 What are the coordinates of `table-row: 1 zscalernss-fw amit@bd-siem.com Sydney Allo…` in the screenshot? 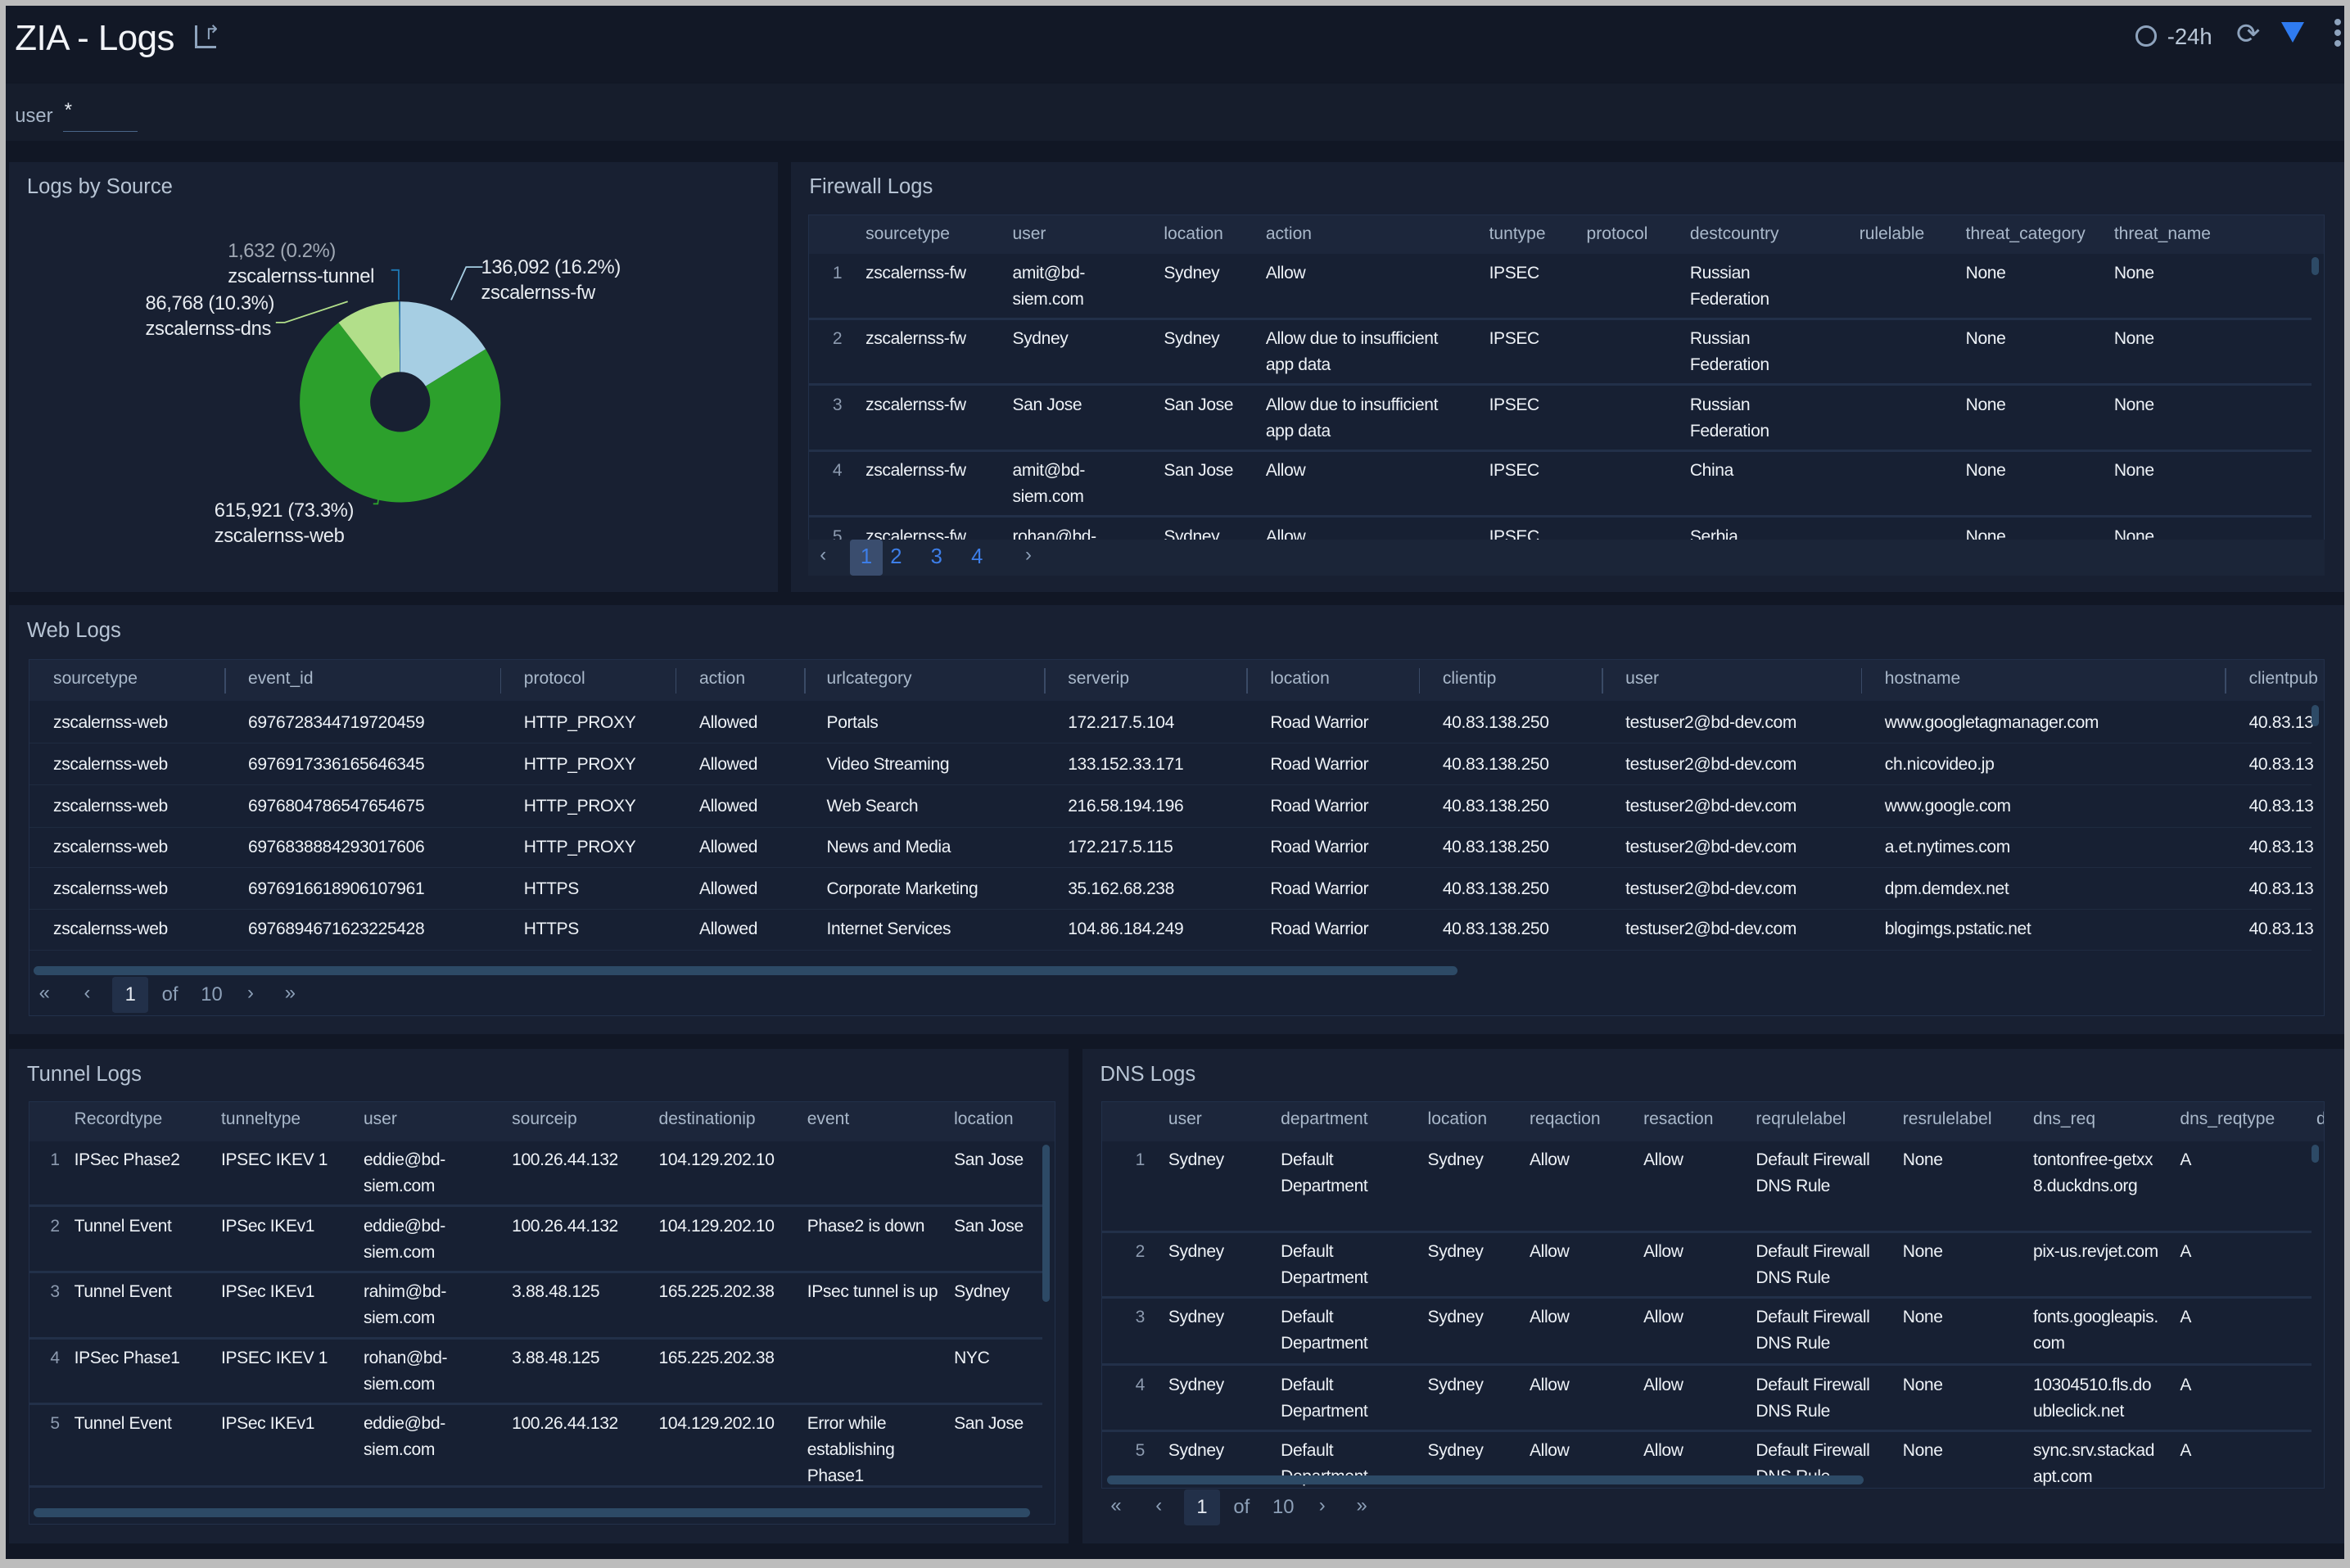 It's located at (1560, 287).